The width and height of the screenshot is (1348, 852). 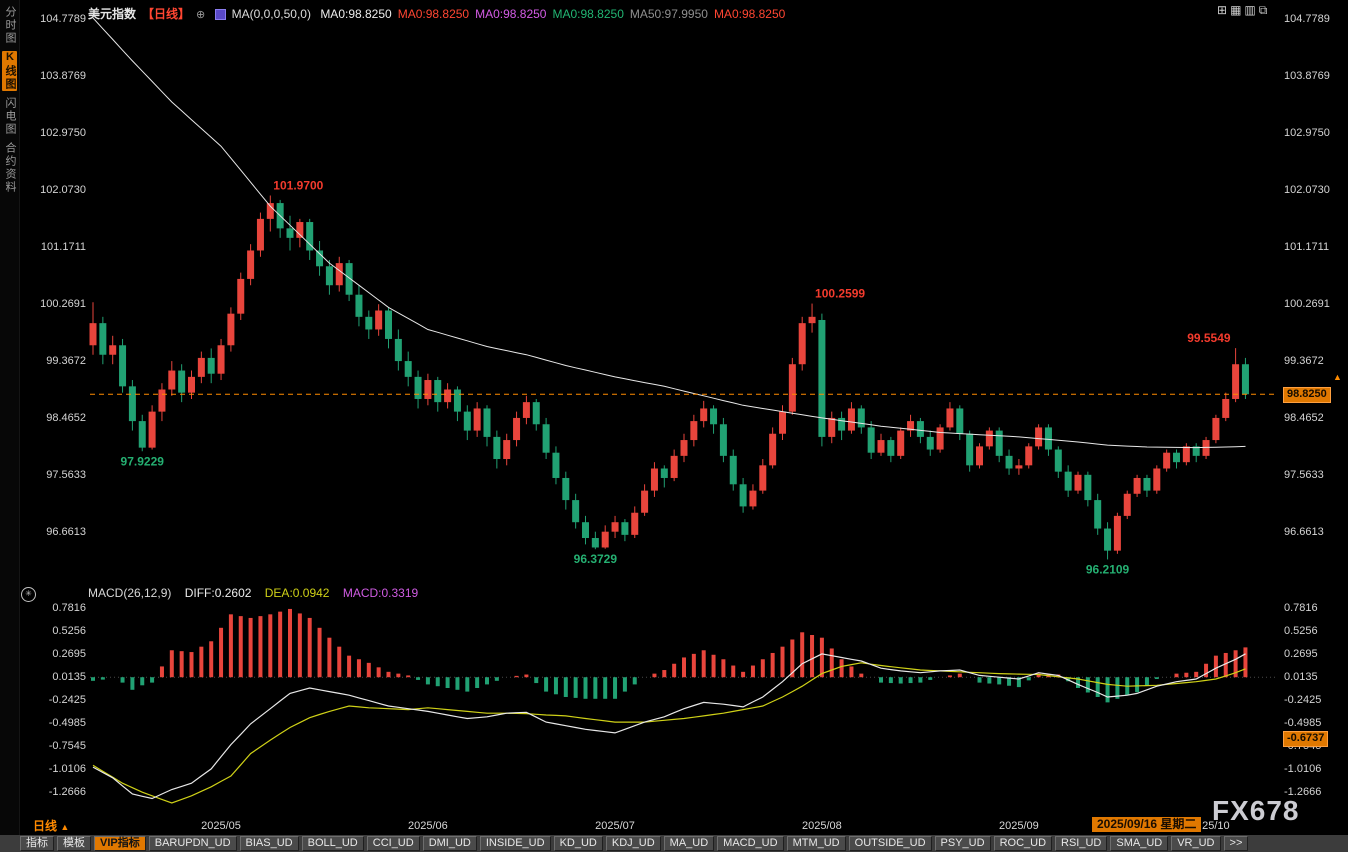 I want to click on macd-axis-label-left: -1.0106, so click(x=67, y=769).